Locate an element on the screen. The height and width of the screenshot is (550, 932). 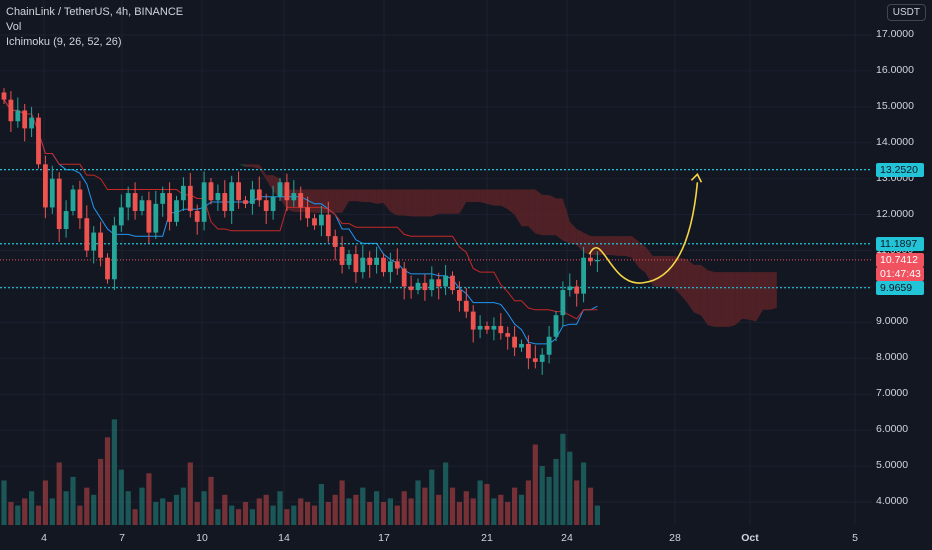
symbol-title: ChainLink / TetherUS, 4h, BINANCE is located at coordinates (95, 12).